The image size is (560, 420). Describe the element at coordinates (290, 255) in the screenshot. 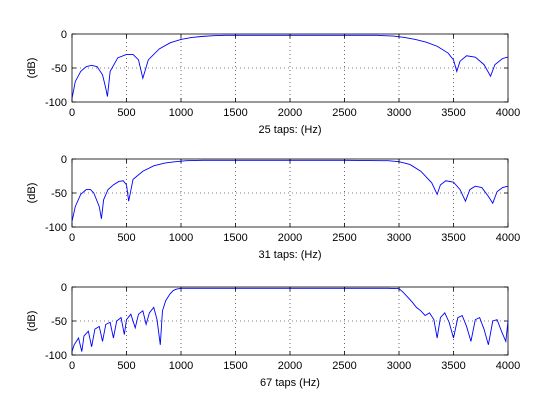

I see `x-axis-label: 31 taps: (Hz)` at that location.